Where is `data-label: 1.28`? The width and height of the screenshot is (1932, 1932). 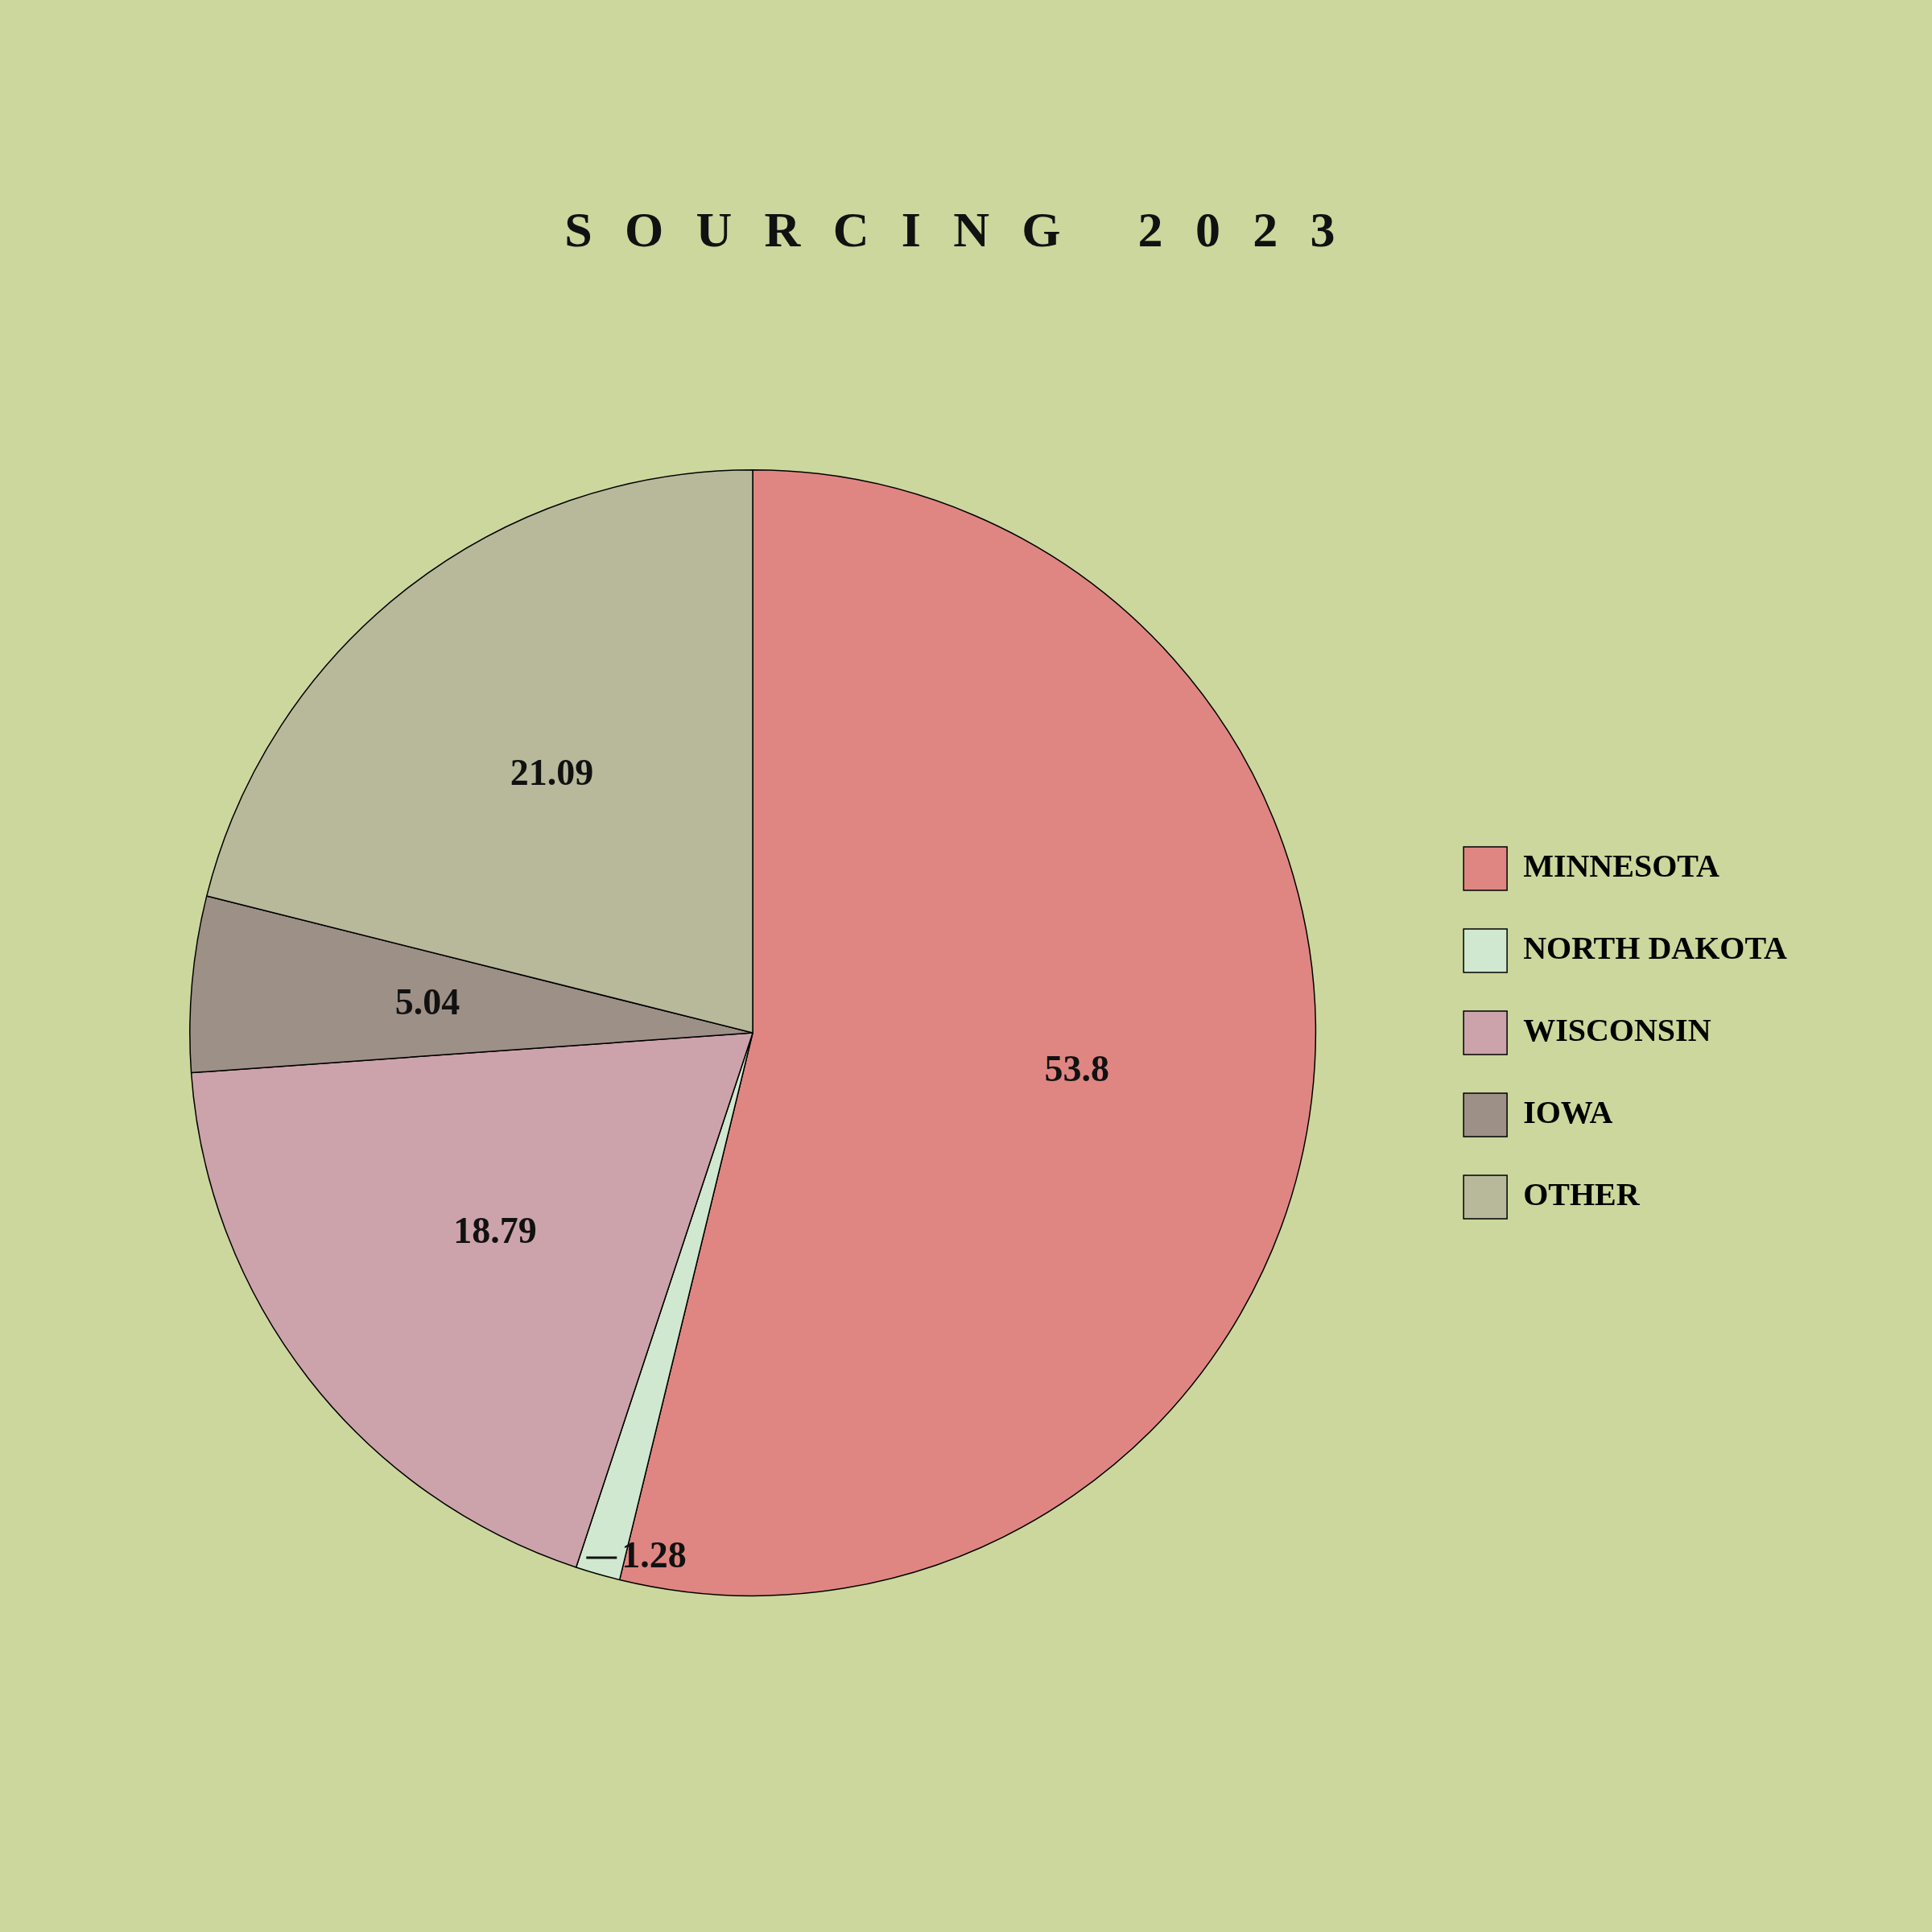 data-label: 1.28 is located at coordinates (654, 1554).